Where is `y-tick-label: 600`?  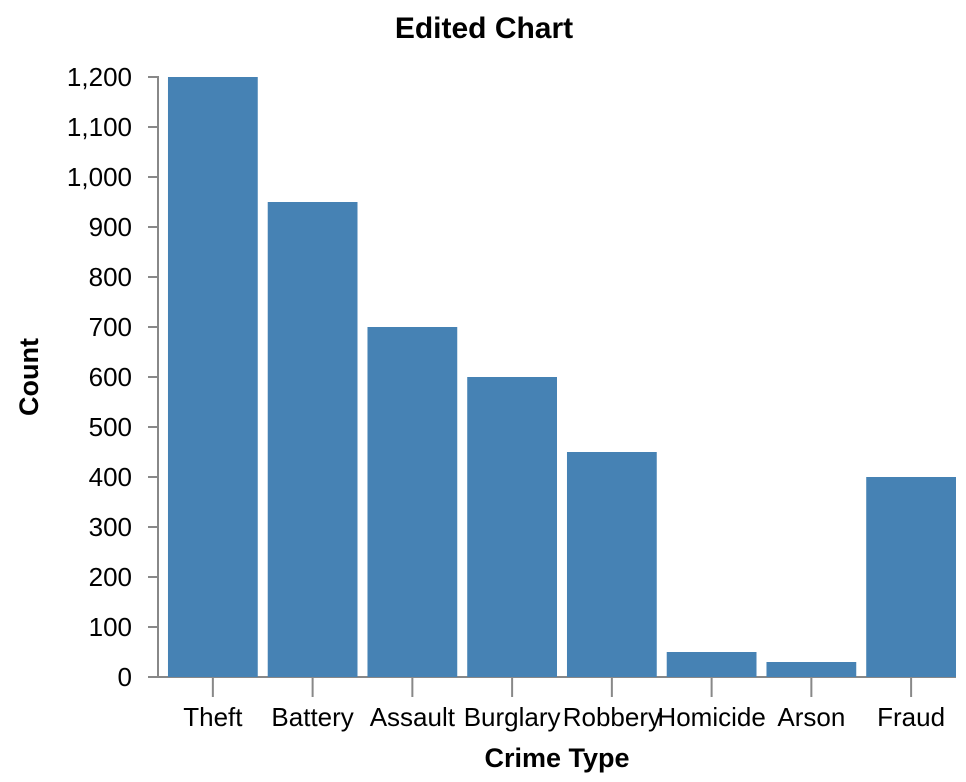 y-tick-label: 600 is located at coordinates (110, 377).